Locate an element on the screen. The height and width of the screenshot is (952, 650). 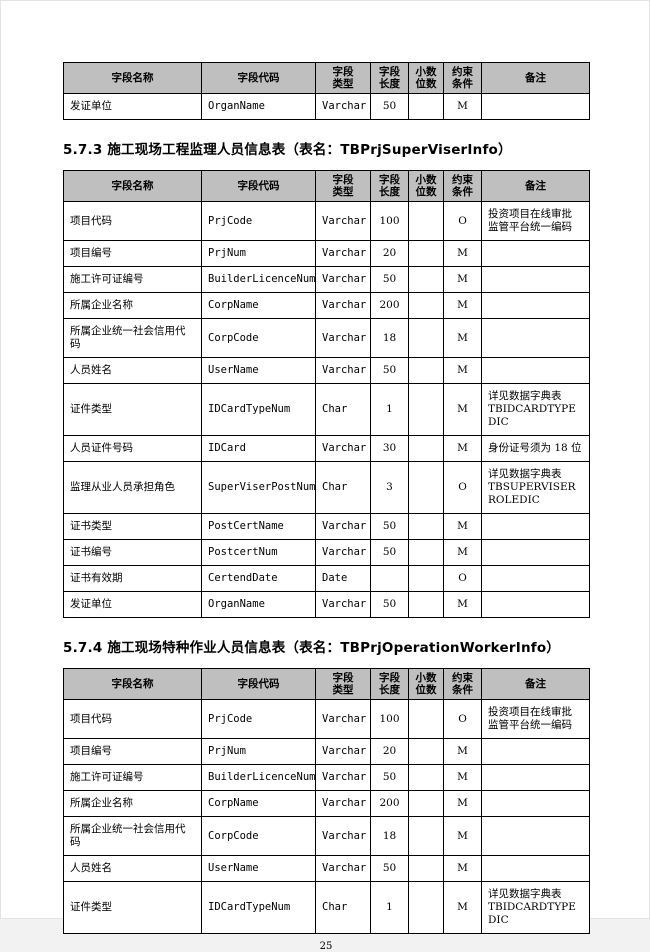
table-cell: 证件类型 is located at coordinates (132, 907).